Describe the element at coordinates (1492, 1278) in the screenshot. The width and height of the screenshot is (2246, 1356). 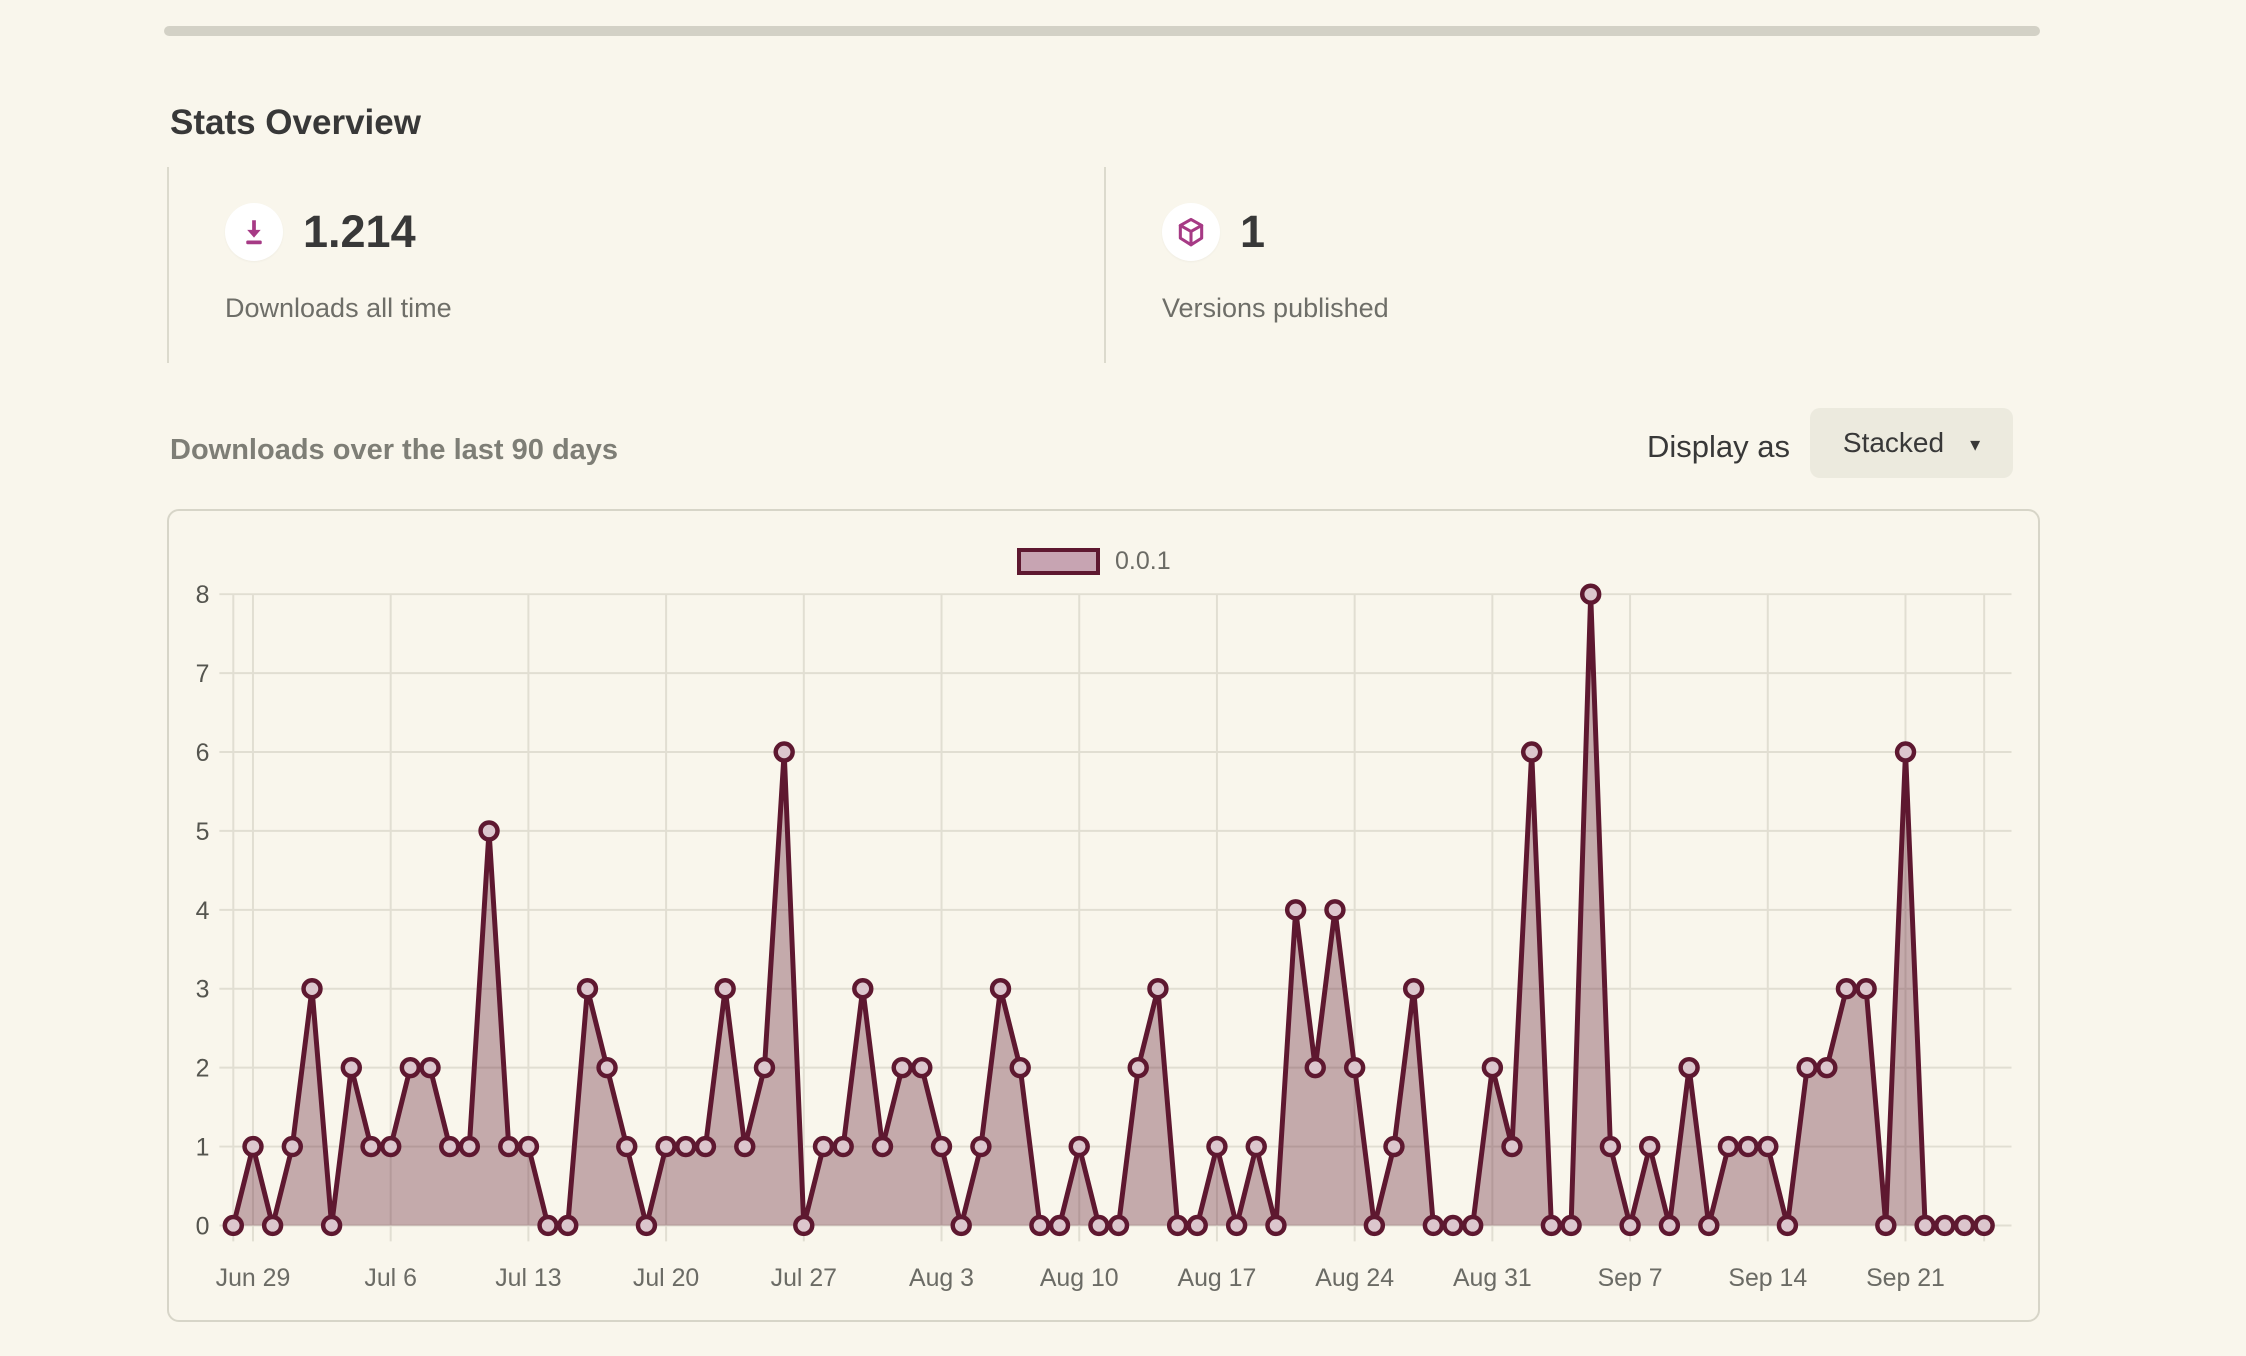
I see `svg-text: Aug 31` at that location.